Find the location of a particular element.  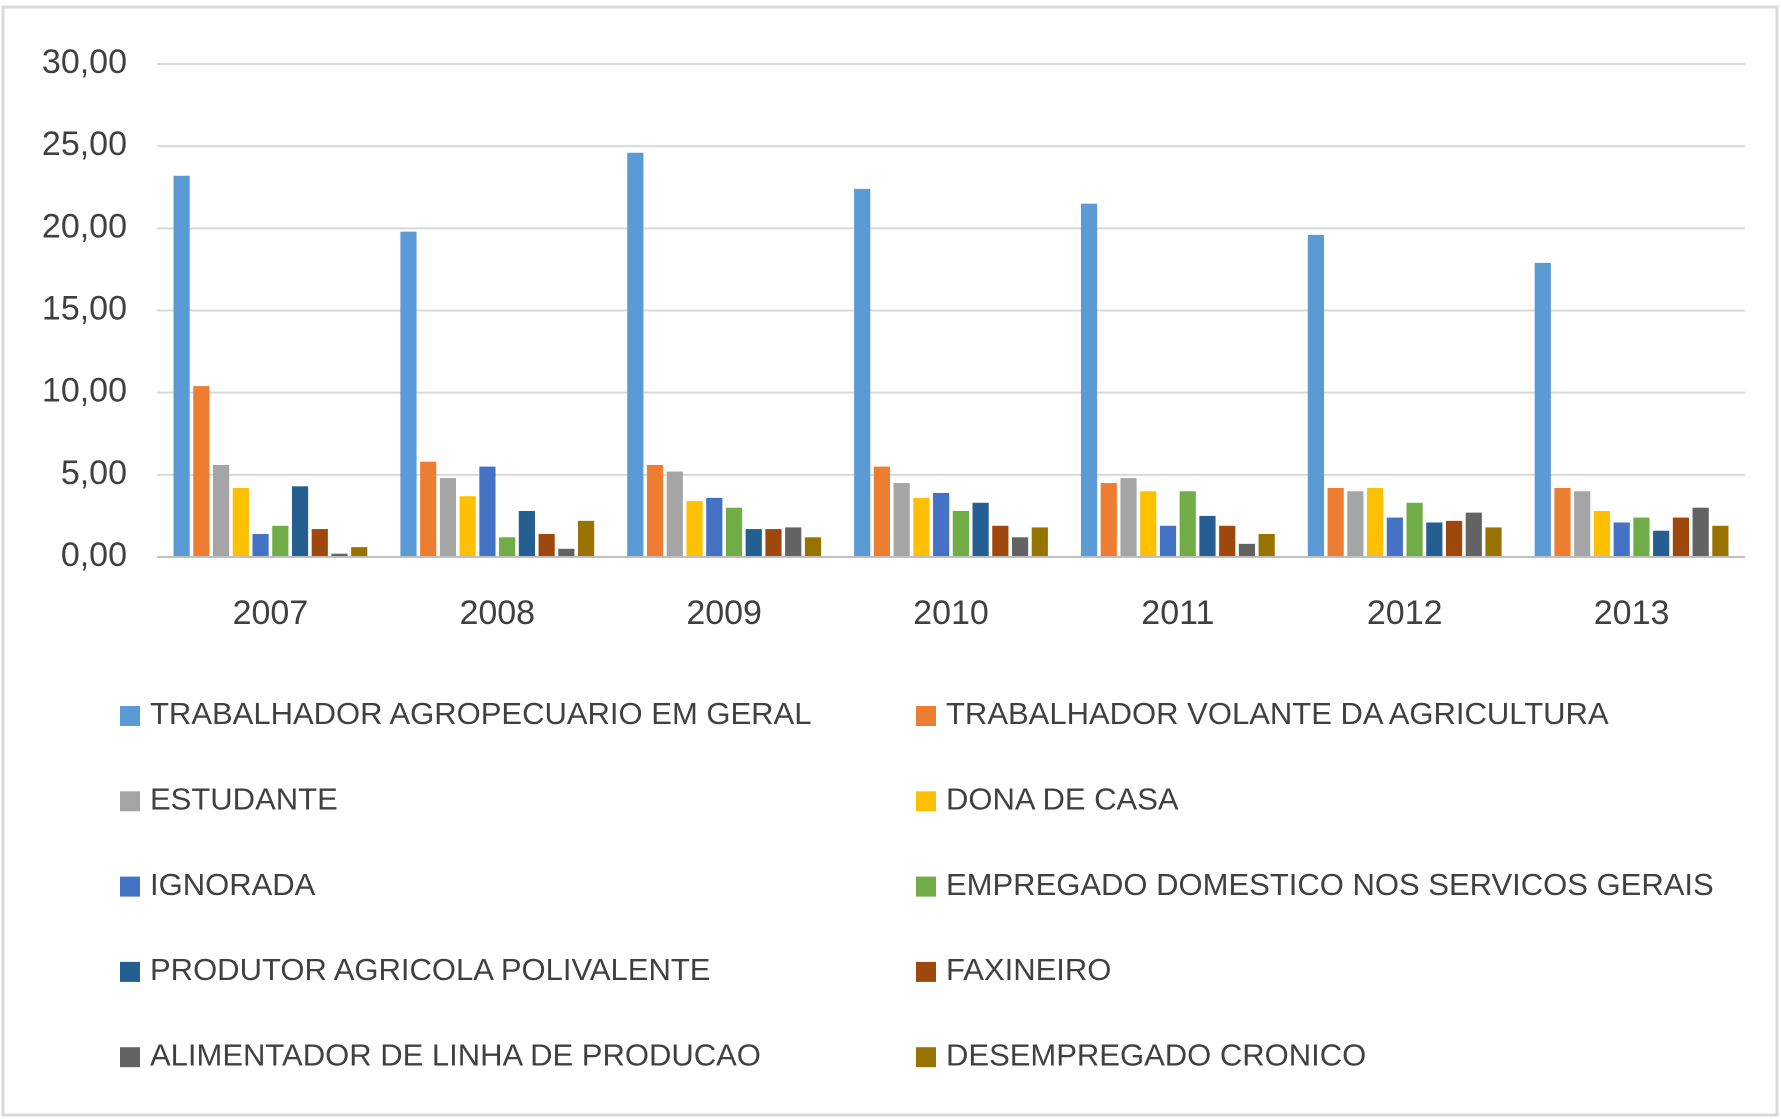

x-tick-label: 2011 is located at coordinates (1177, 613).